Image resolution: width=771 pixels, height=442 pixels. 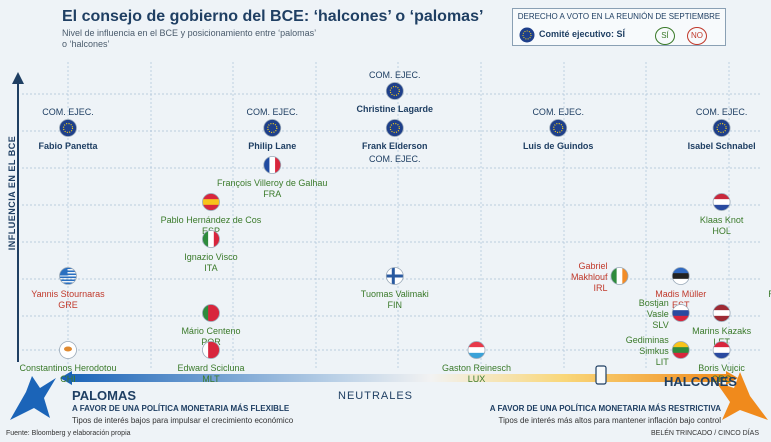 I want to click on member-name: Constantinos Herodotou, so click(x=67, y=368).